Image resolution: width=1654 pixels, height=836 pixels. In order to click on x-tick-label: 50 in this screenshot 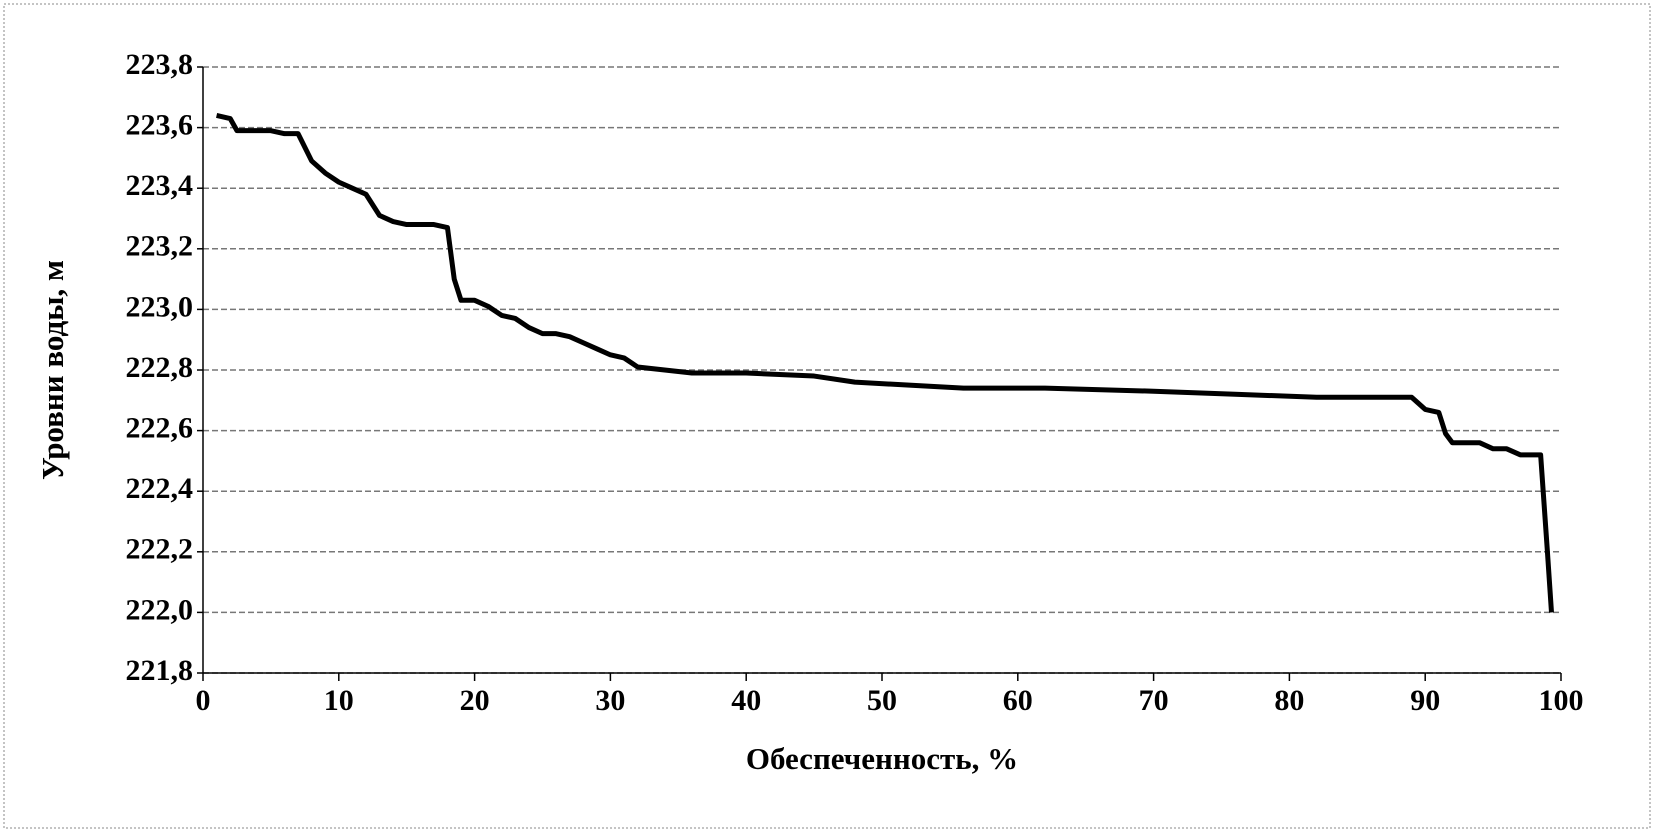, I will do `click(882, 700)`.